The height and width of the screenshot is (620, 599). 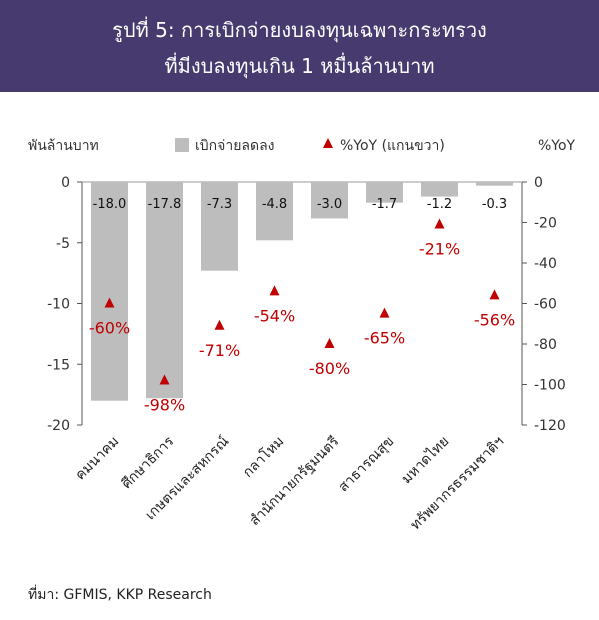 What do you see at coordinates (219, 204) in the screenshot?
I see `bar-value-label: -7.3` at bounding box center [219, 204].